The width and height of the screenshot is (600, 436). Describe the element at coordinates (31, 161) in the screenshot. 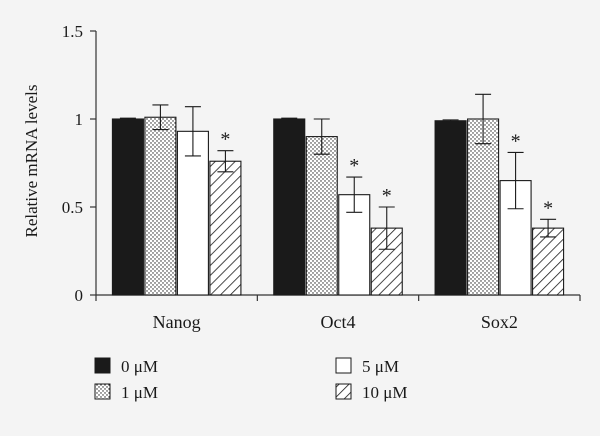

I see `y-axis-label: Relative mRNA levels` at that location.